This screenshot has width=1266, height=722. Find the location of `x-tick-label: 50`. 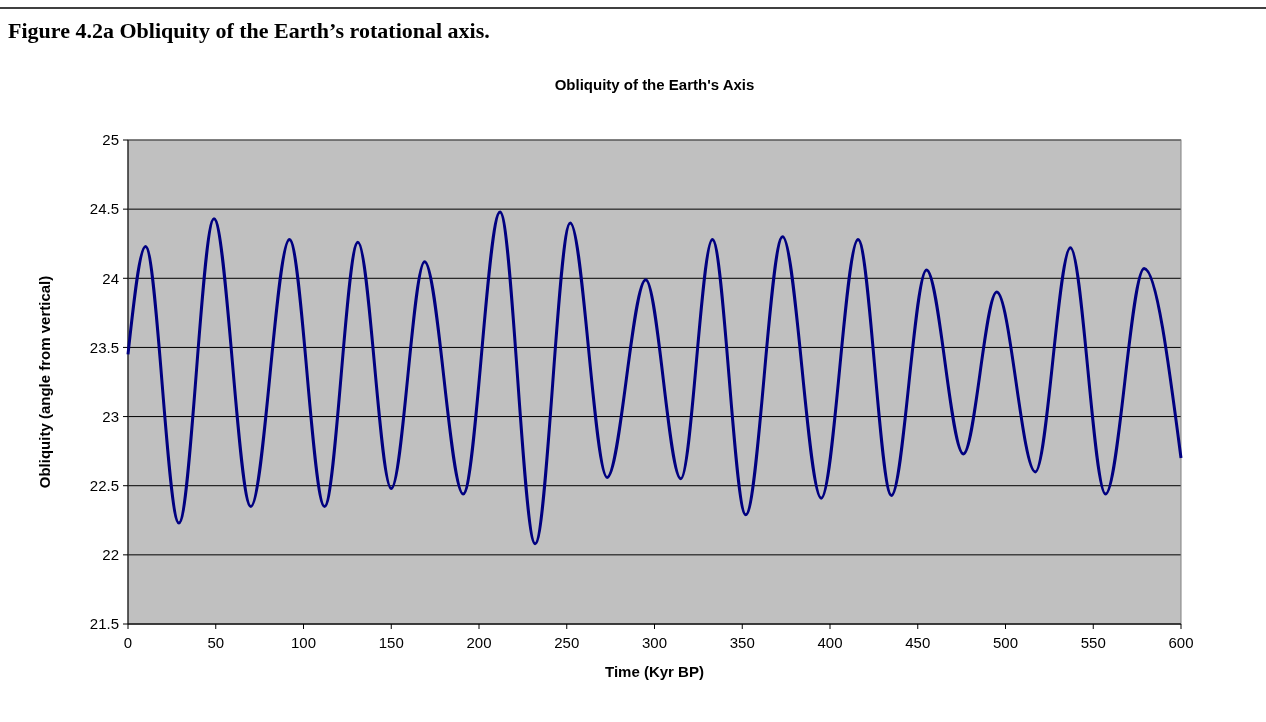

x-tick-label: 50 is located at coordinates (216, 642).